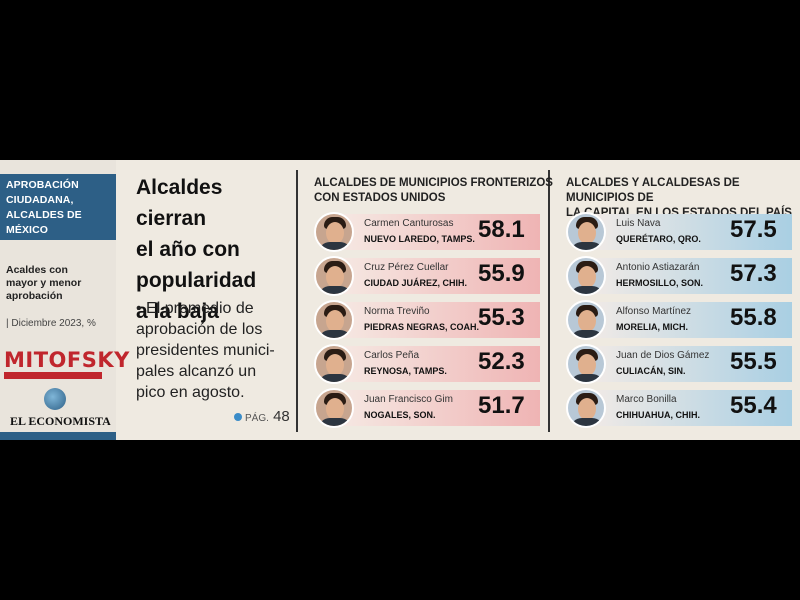 This screenshot has width=800, height=600. Describe the element at coordinates (190, 392) in the screenshot. I see `bullet-line: pico en agosto.` at that location.